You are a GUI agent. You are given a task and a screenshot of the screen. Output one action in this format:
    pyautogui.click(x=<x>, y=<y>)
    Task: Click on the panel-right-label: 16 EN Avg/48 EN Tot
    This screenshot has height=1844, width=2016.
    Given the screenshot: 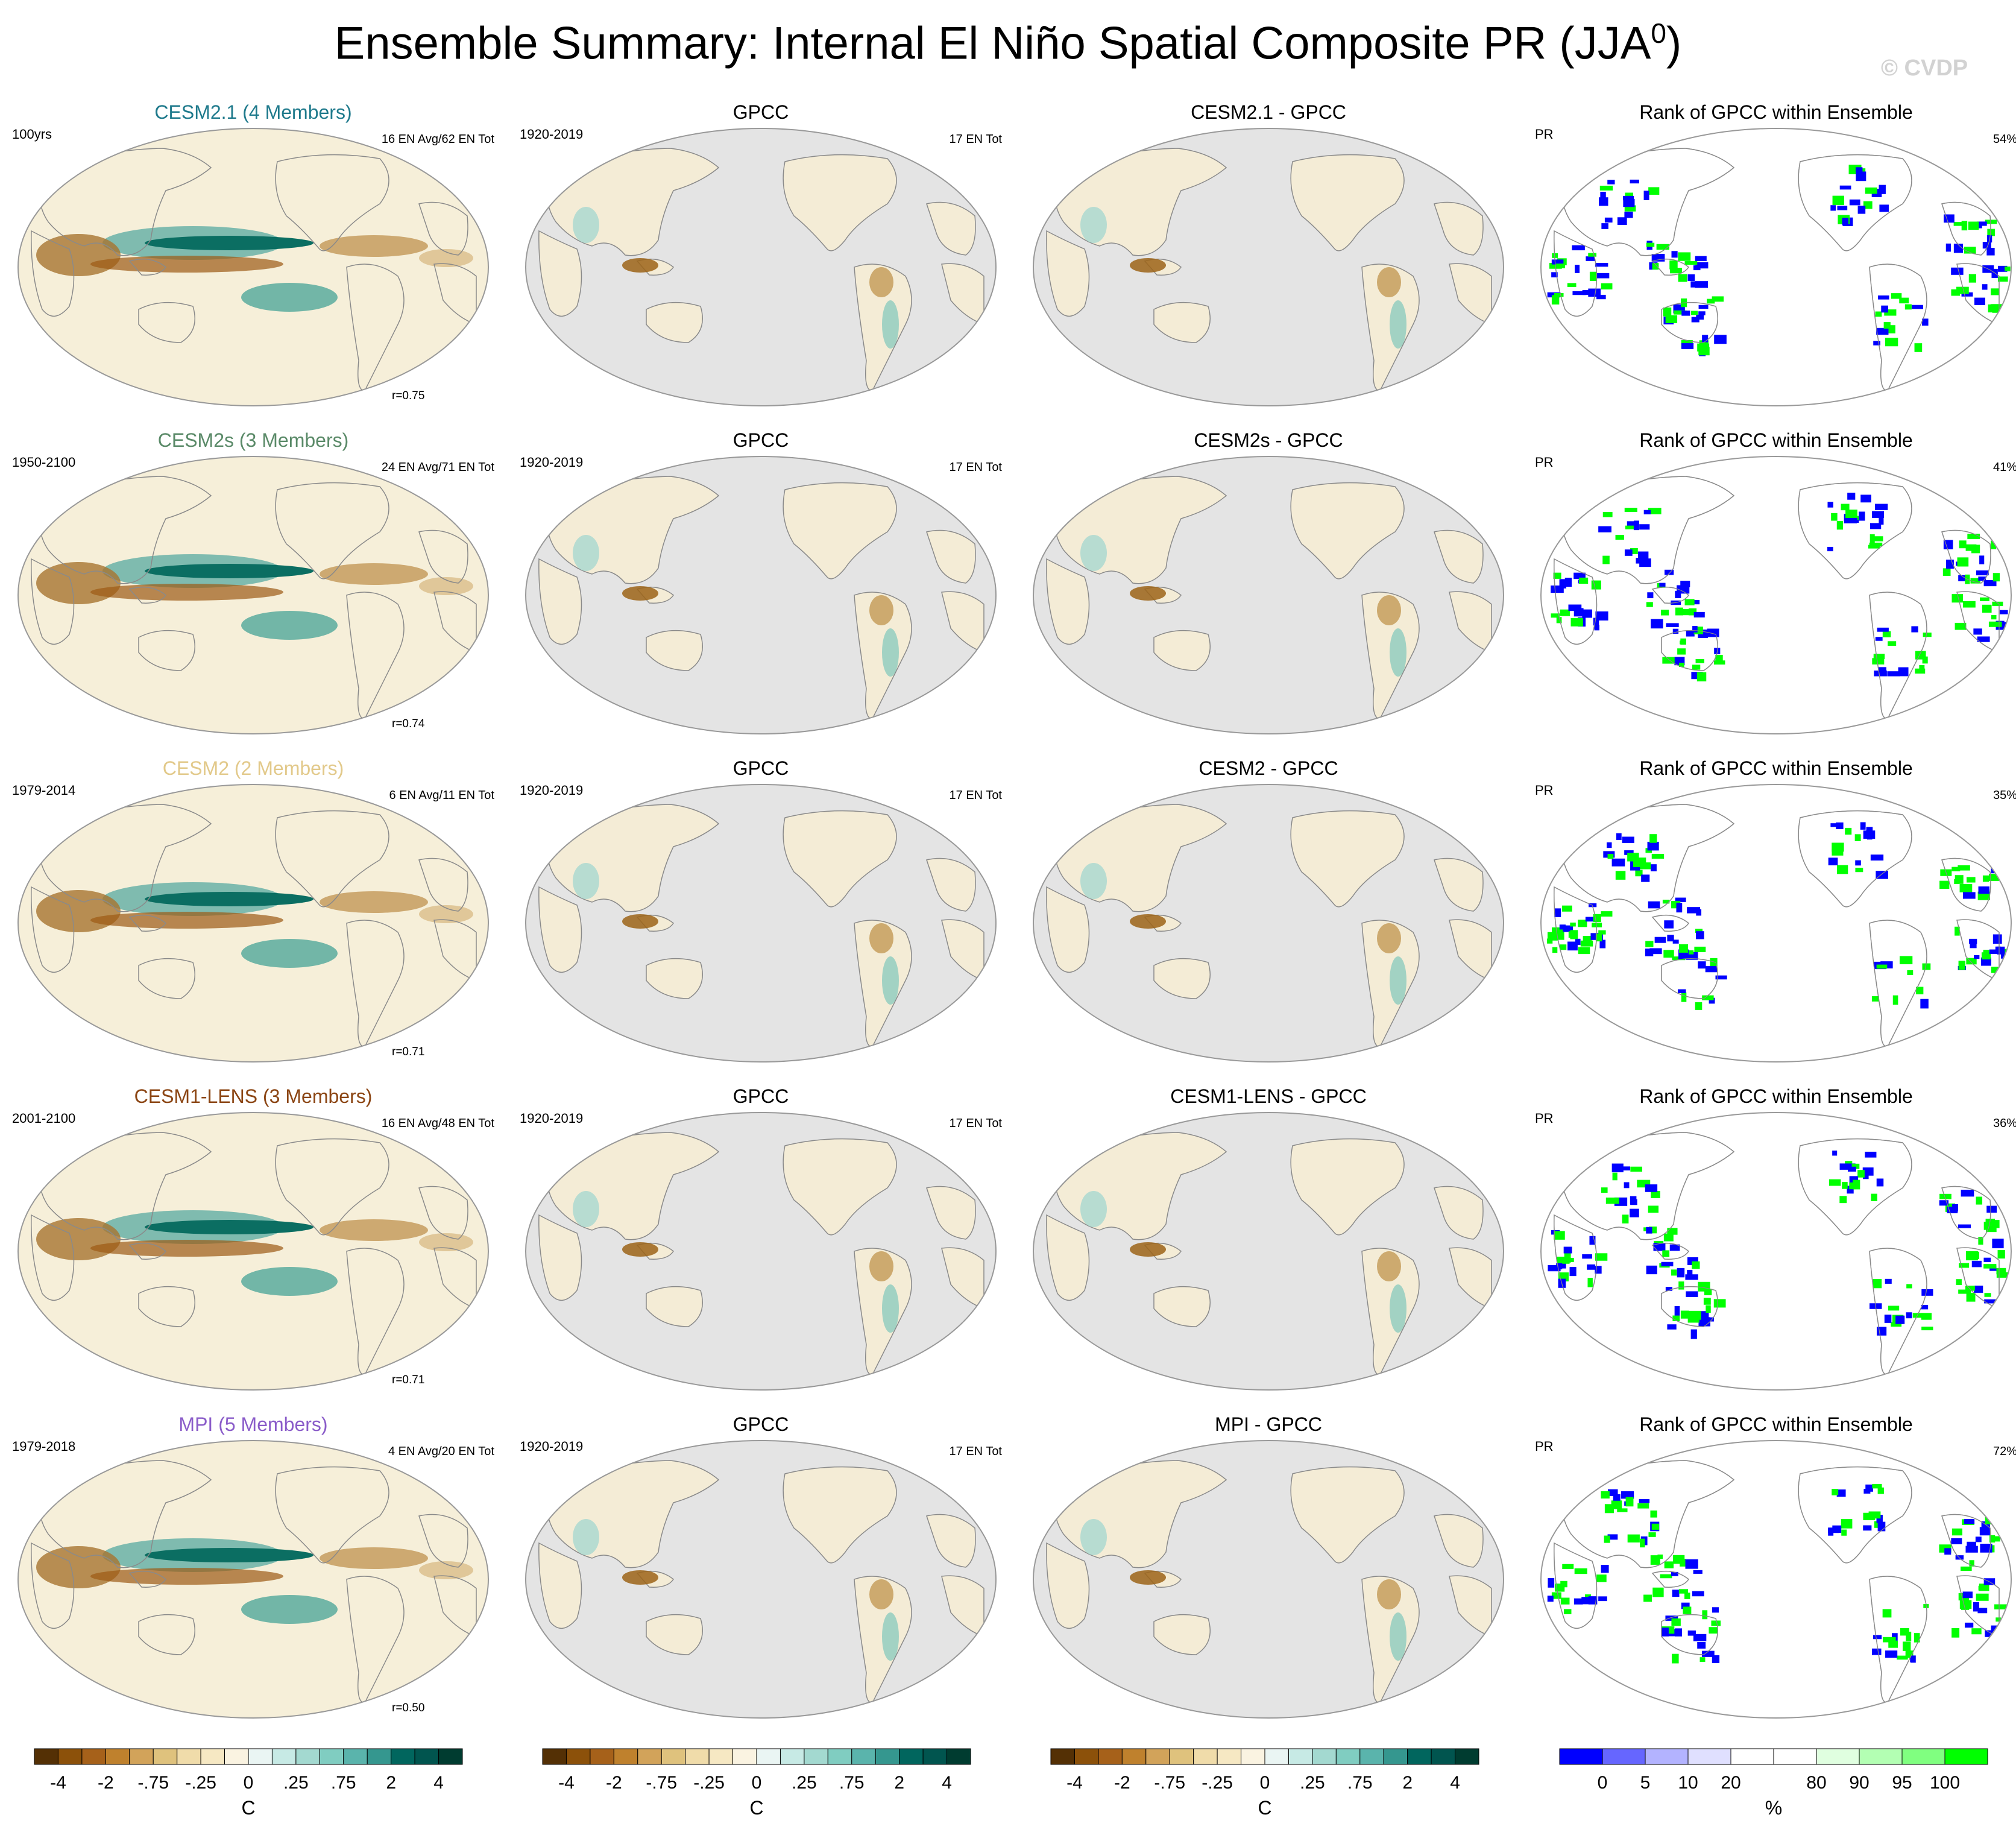 What is the action you would take?
    pyautogui.click(x=438, y=1124)
    